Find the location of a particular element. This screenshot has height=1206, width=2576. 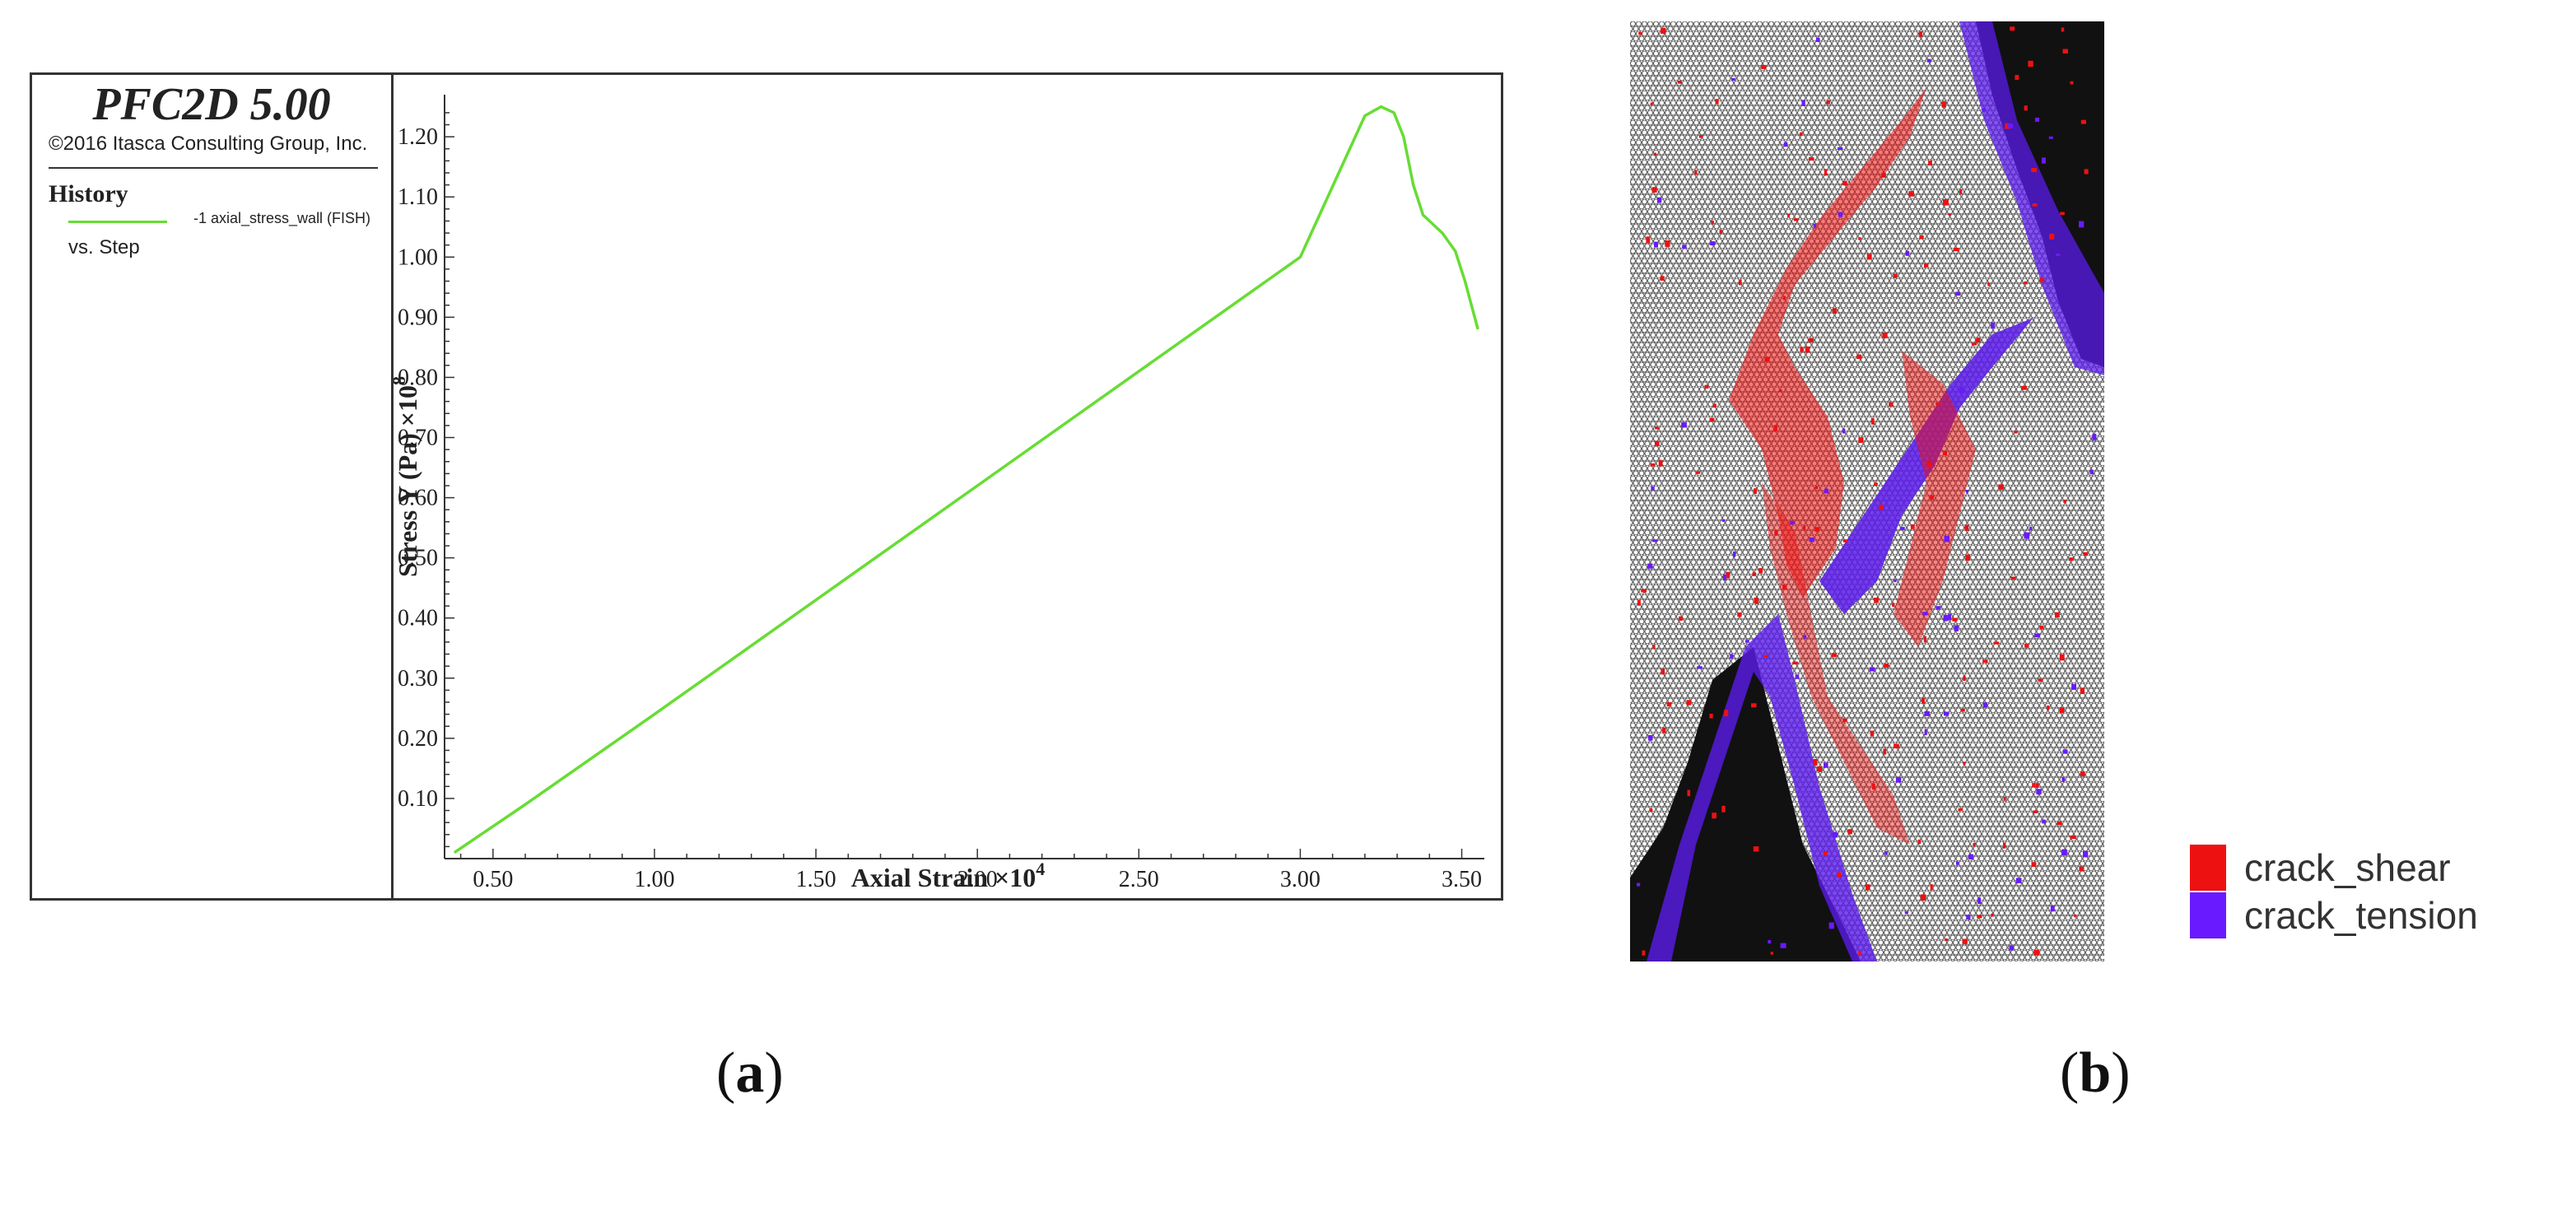

crack-legend: crack_shear crack_tension is located at coordinates (2383, 900).